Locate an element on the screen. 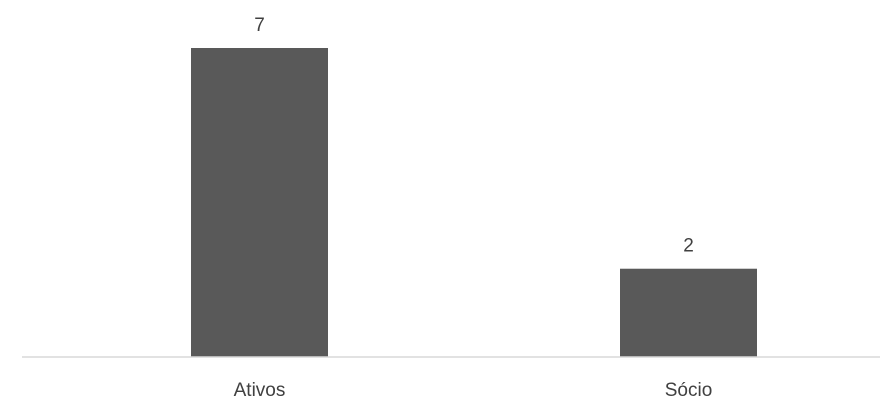 Image resolution: width=880 pixels, height=402 pixels. bar-ativos is located at coordinates (259, 202).